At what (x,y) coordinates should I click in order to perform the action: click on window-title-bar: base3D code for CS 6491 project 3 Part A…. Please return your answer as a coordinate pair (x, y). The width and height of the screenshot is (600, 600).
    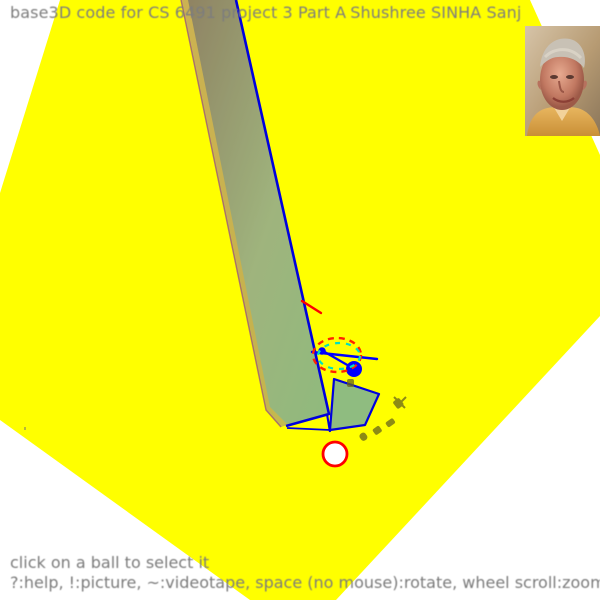
    Looking at the image, I should click on (266, 13).